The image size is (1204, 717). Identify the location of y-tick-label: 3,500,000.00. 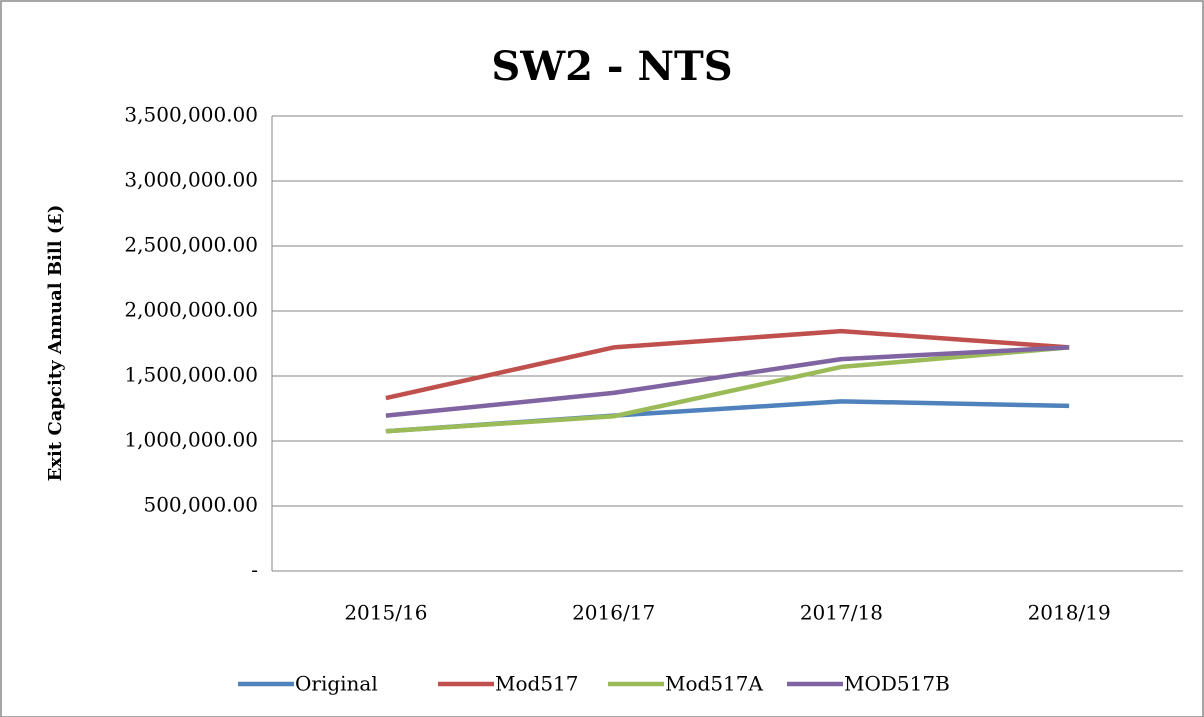
(191, 115).